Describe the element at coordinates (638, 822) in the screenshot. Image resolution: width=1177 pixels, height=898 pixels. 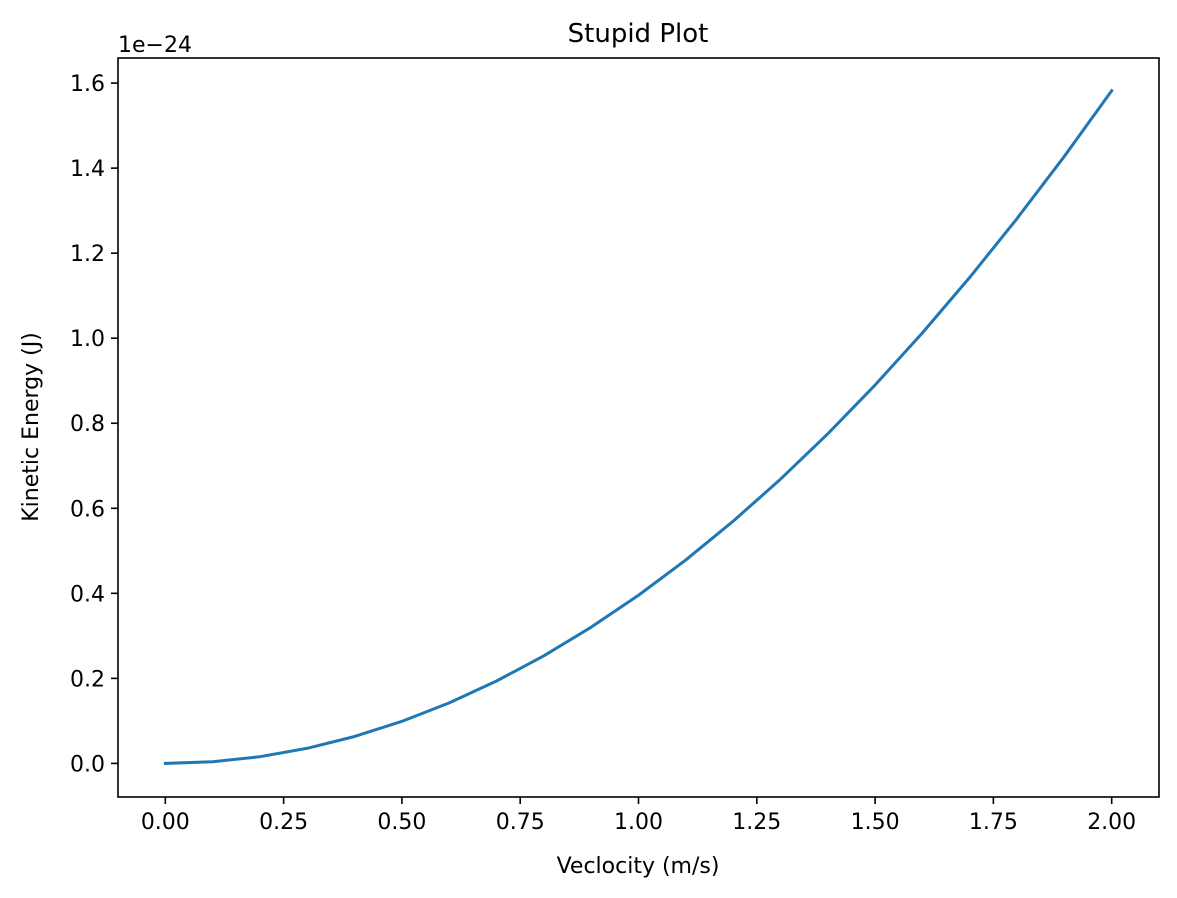
I see `x-tick-label: 1.00` at that location.